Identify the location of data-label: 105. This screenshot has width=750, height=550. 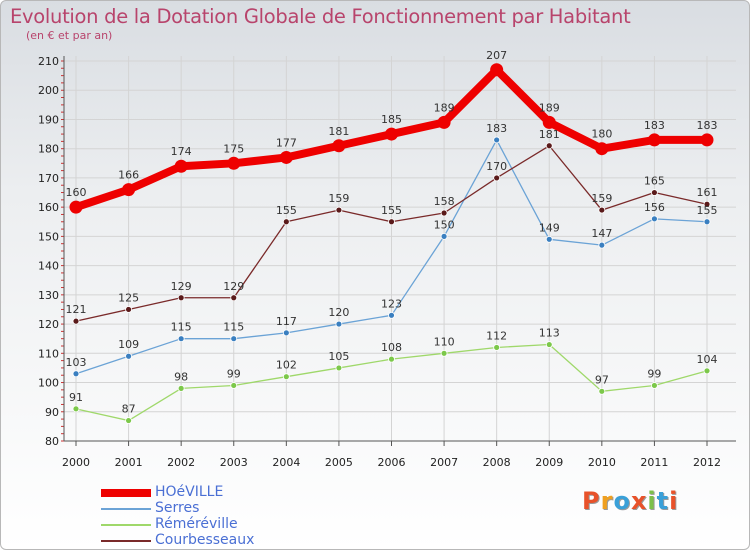
(338, 356).